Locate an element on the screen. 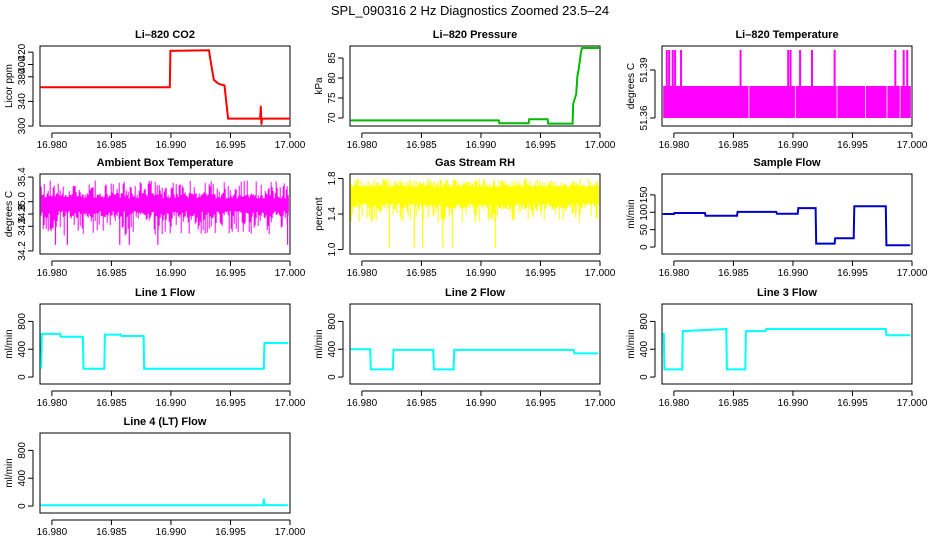  y-tick-label-line1: 0 is located at coordinates (22, 377).